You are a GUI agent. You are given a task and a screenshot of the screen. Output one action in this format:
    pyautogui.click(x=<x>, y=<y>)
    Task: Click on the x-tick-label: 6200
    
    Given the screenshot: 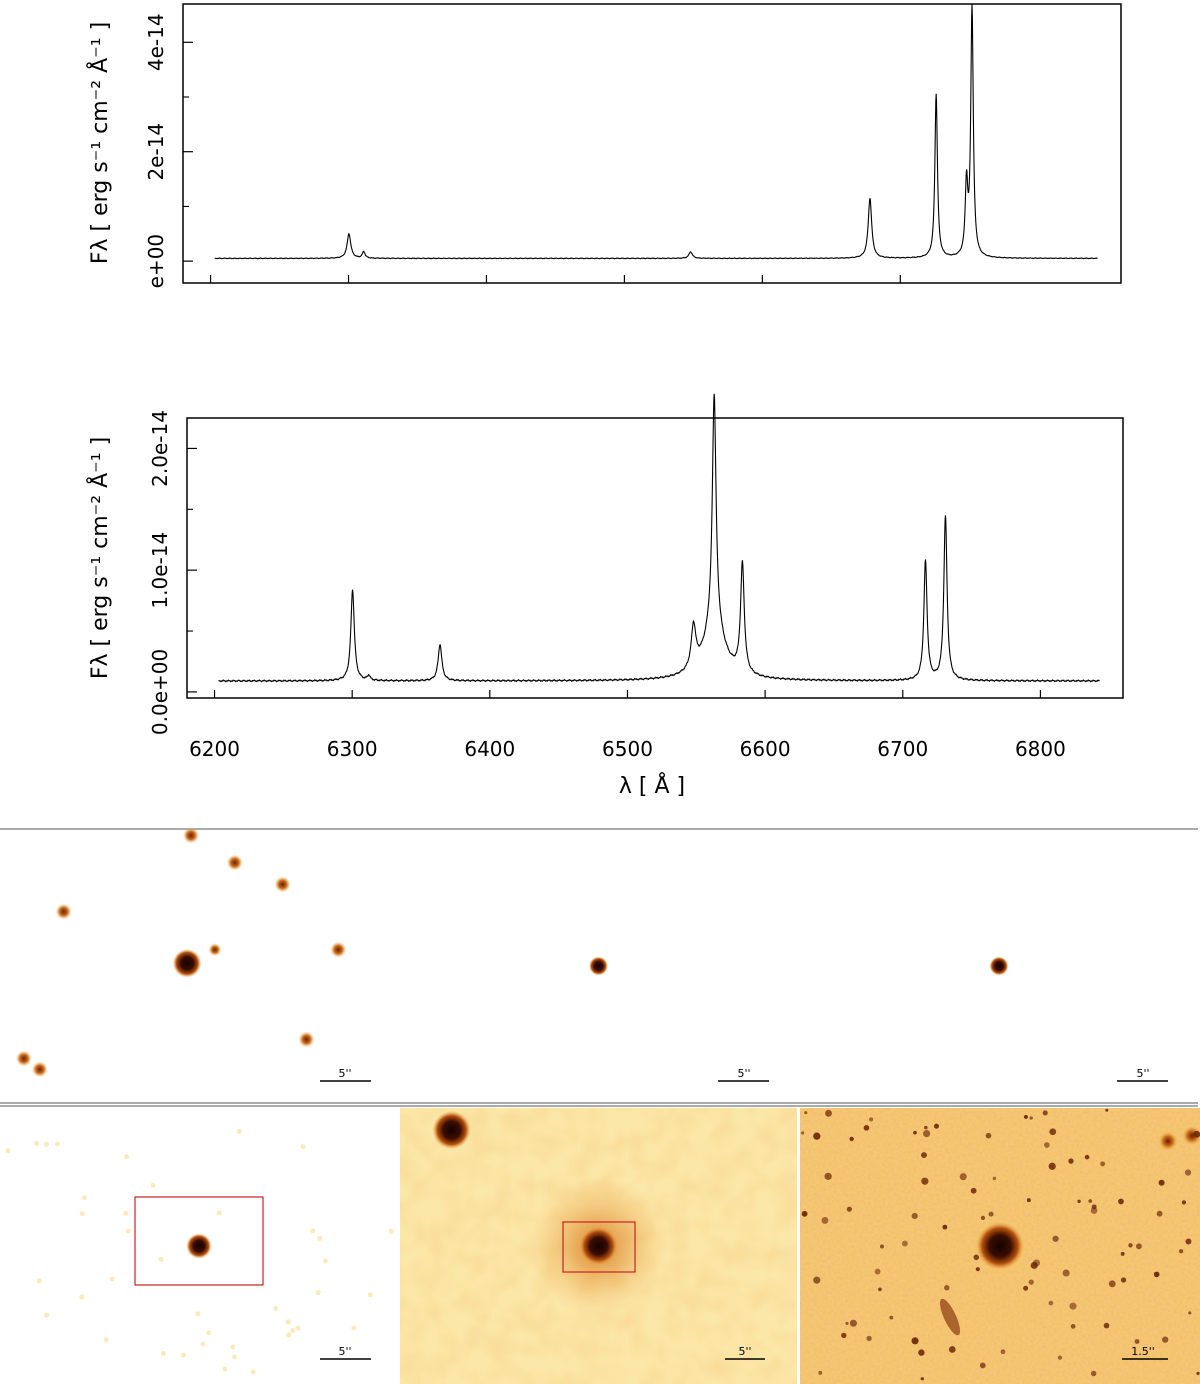 What is the action you would take?
    pyautogui.click(x=214, y=749)
    